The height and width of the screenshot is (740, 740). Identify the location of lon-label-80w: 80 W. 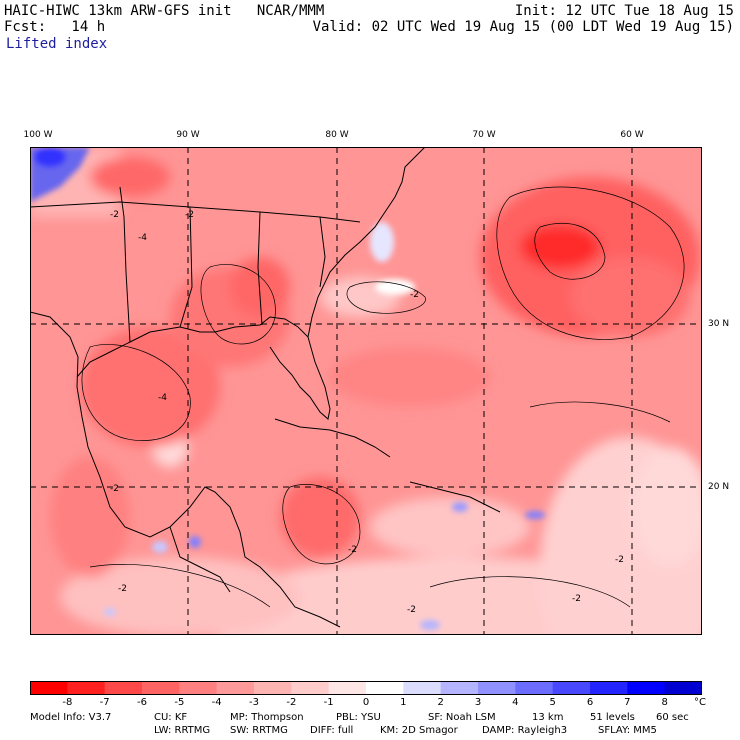
(337, 135).